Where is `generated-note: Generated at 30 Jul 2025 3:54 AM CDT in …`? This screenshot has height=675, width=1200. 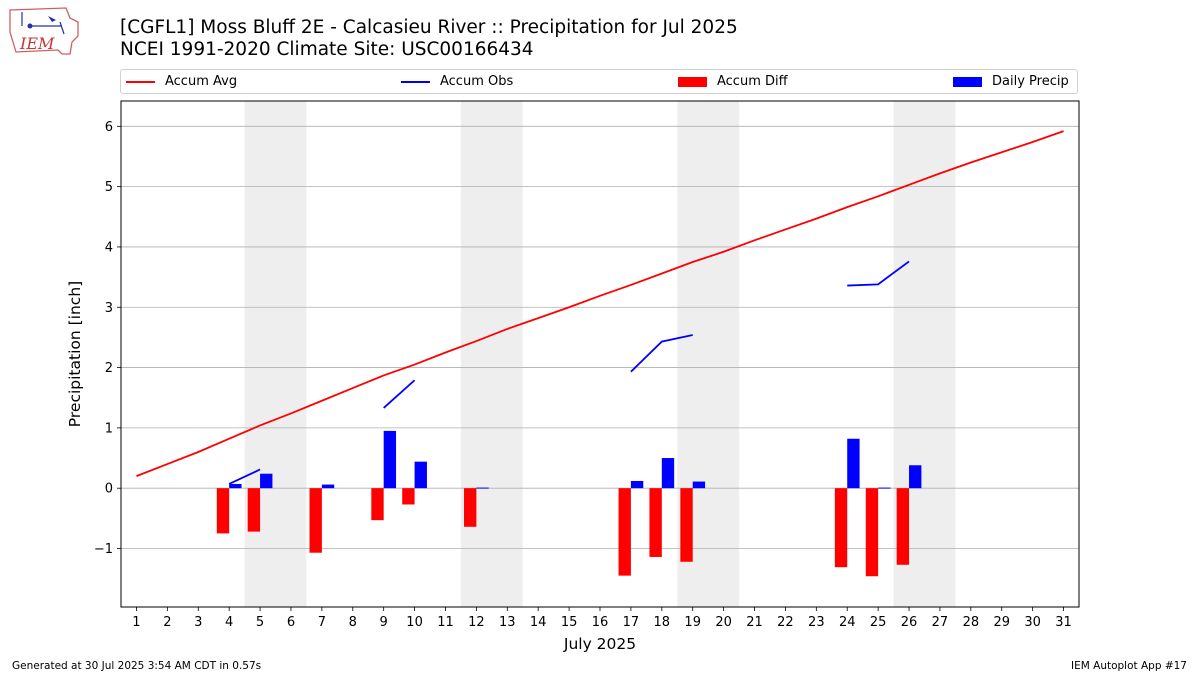
generated-note: Generated at 30 Jul 2025 3:54 AM CDT in … is located at coordinates (137, 666).